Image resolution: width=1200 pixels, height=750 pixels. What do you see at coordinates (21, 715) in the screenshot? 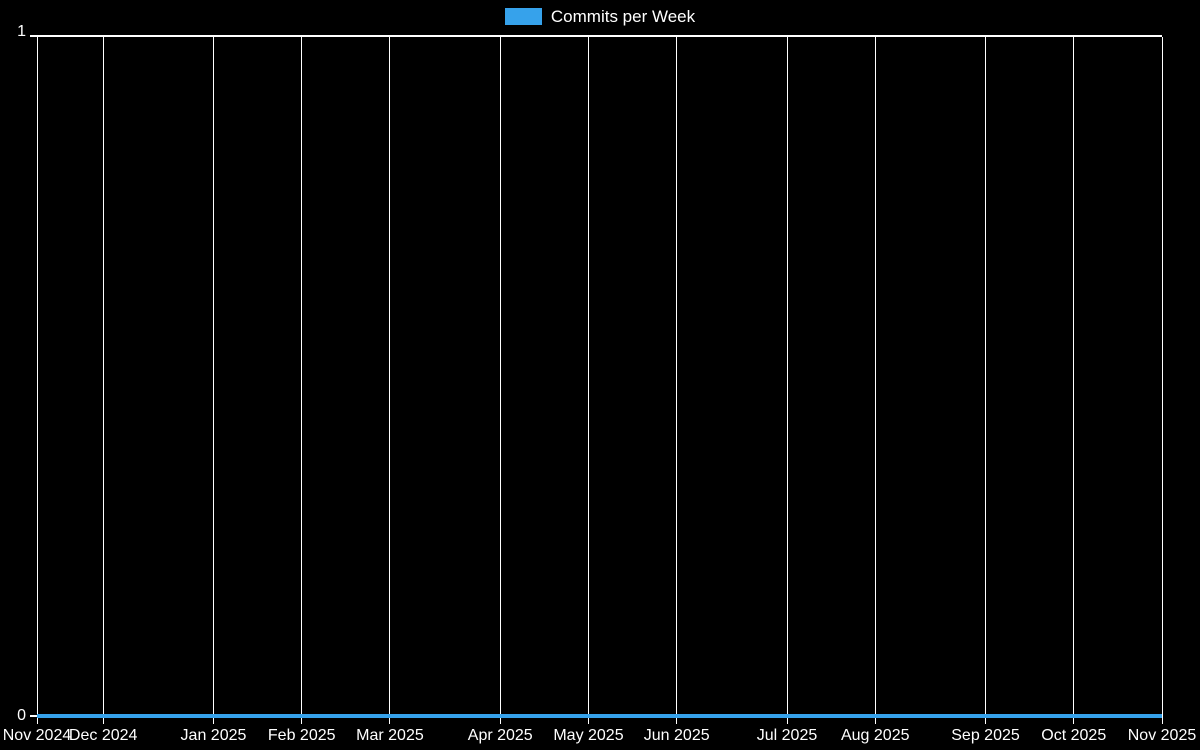
I see `y-tick-label-0: 0` at bounding box center [21, 715].